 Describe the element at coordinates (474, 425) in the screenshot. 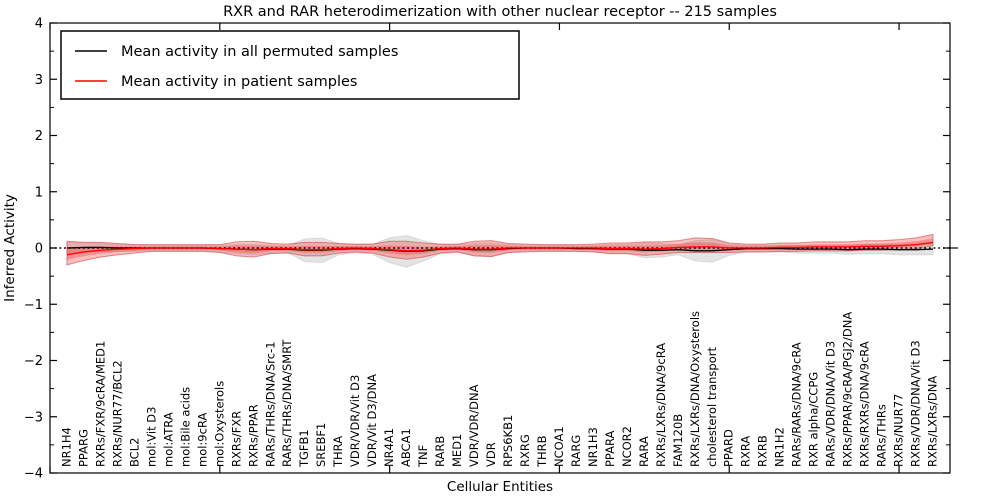

I see `entity-label: VDR/VDR/DNA` at that location.